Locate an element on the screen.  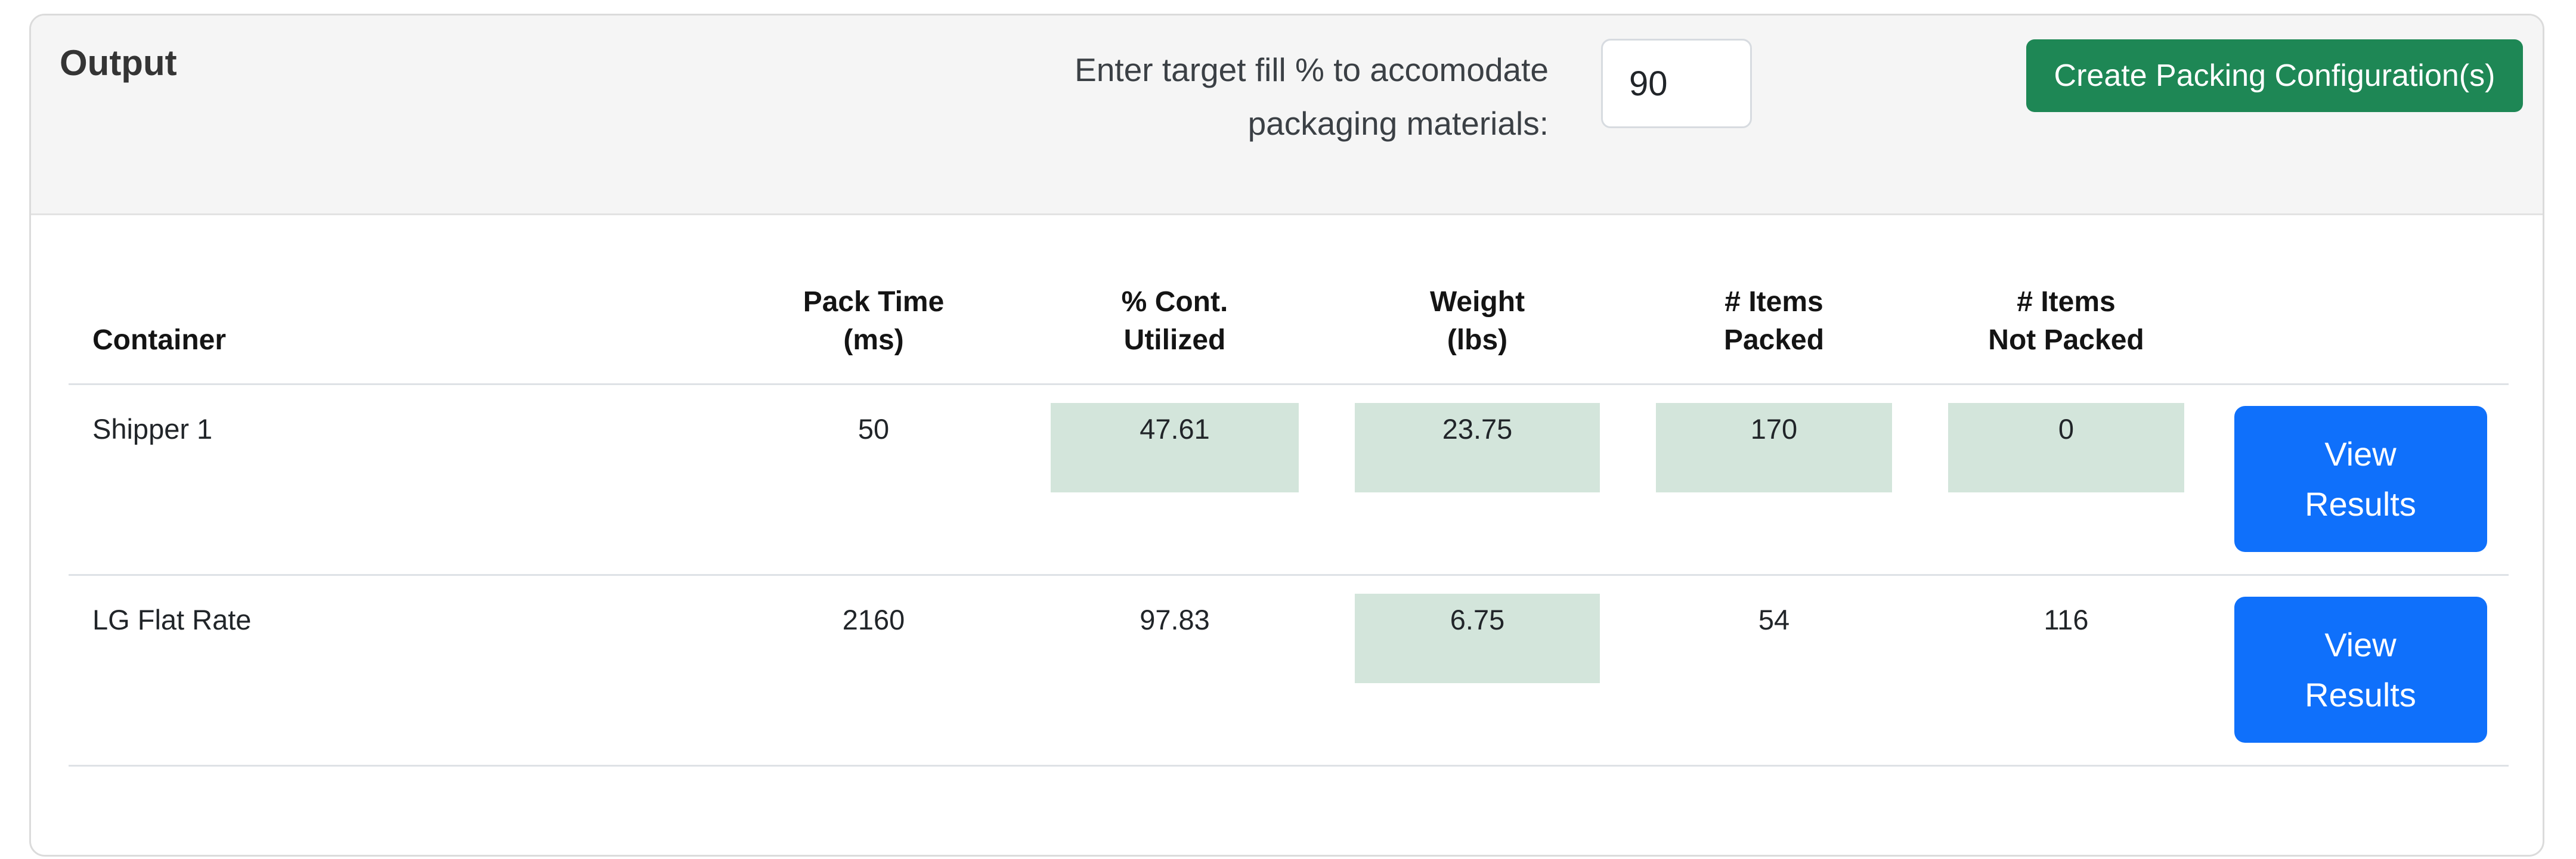
container-cell: Shipper 1 is located at coordinates (397, 480).